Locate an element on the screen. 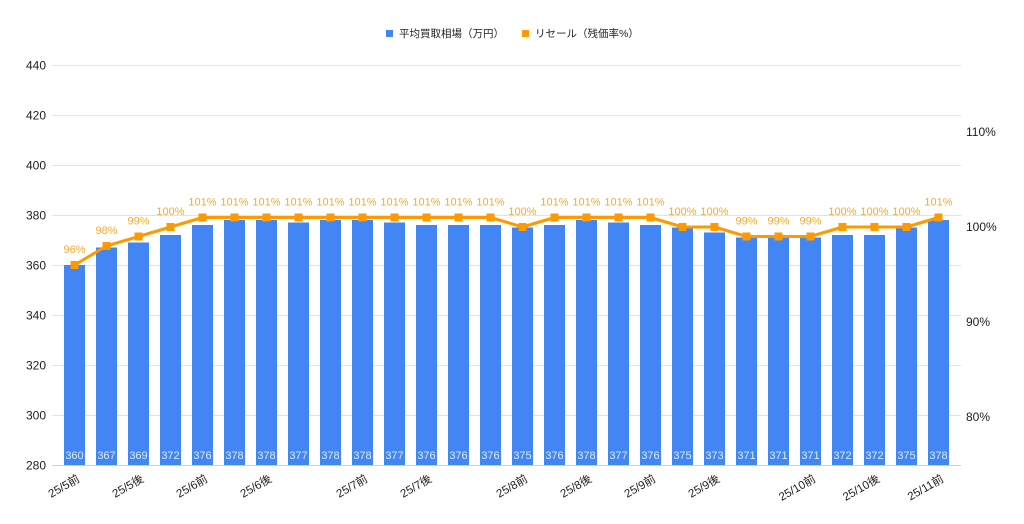 This screenshot has width=1024, height=524. bar-value-label: 360 is located at coordinates (74, 456).